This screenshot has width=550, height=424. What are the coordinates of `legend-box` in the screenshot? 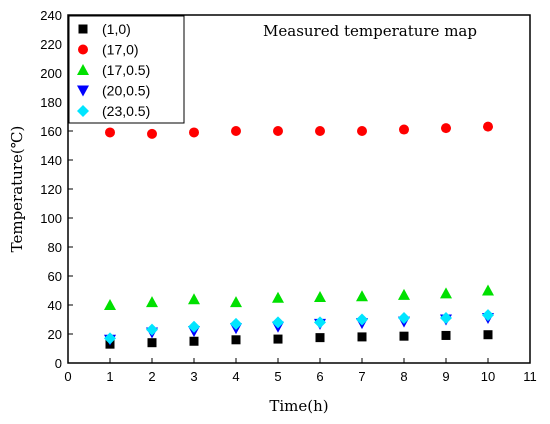 It's located at (126, 69).